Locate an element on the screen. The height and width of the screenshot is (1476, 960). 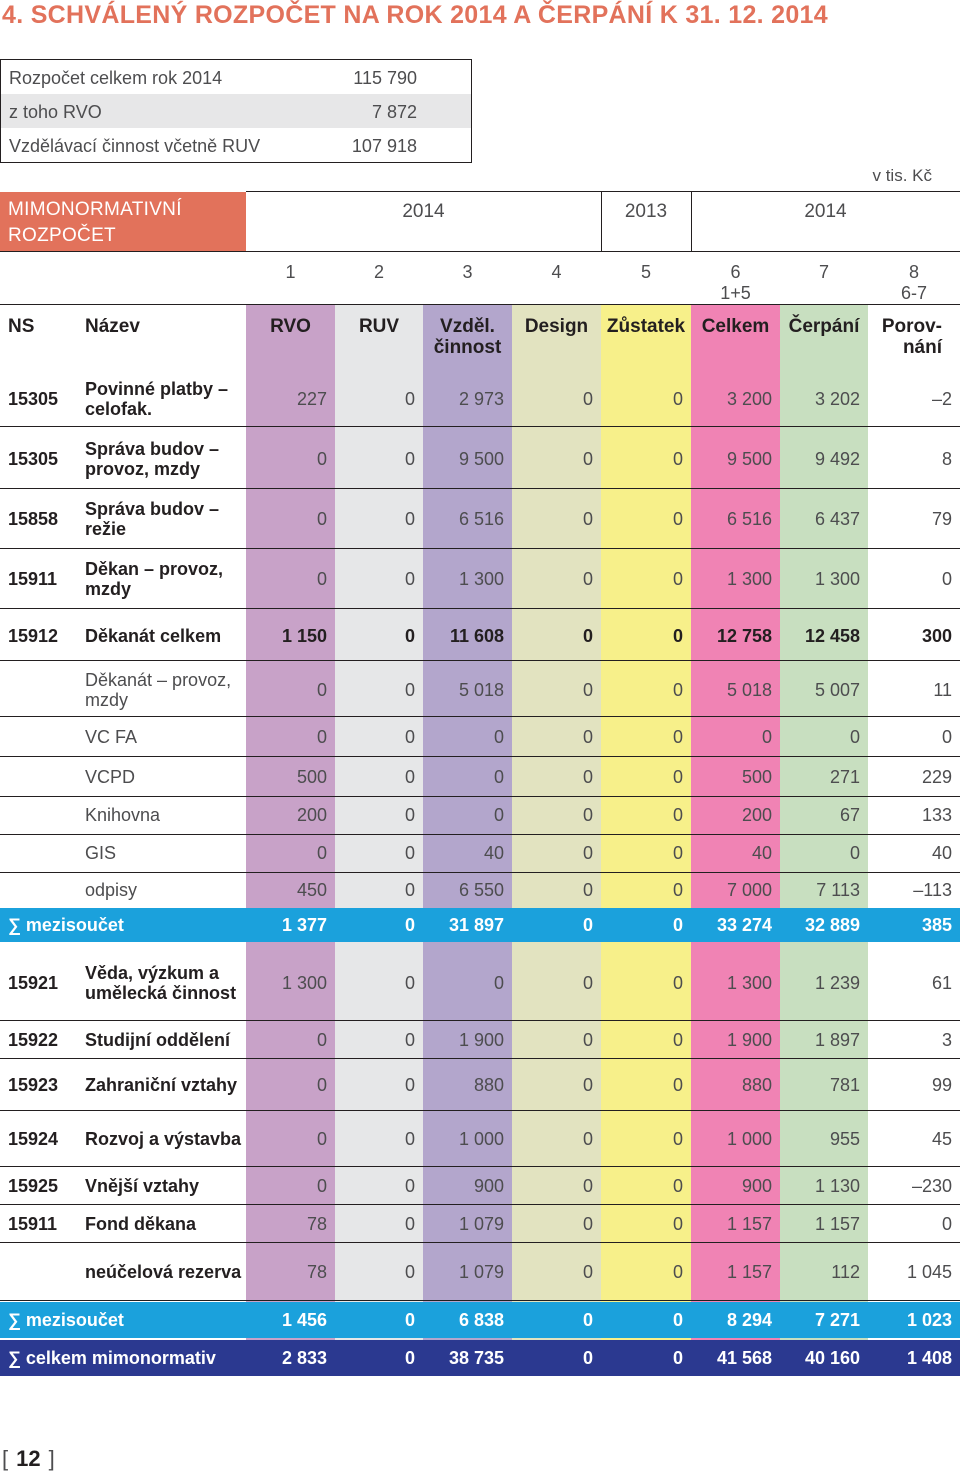
row-ns: 15925 is located at coordinates (33, 1185).